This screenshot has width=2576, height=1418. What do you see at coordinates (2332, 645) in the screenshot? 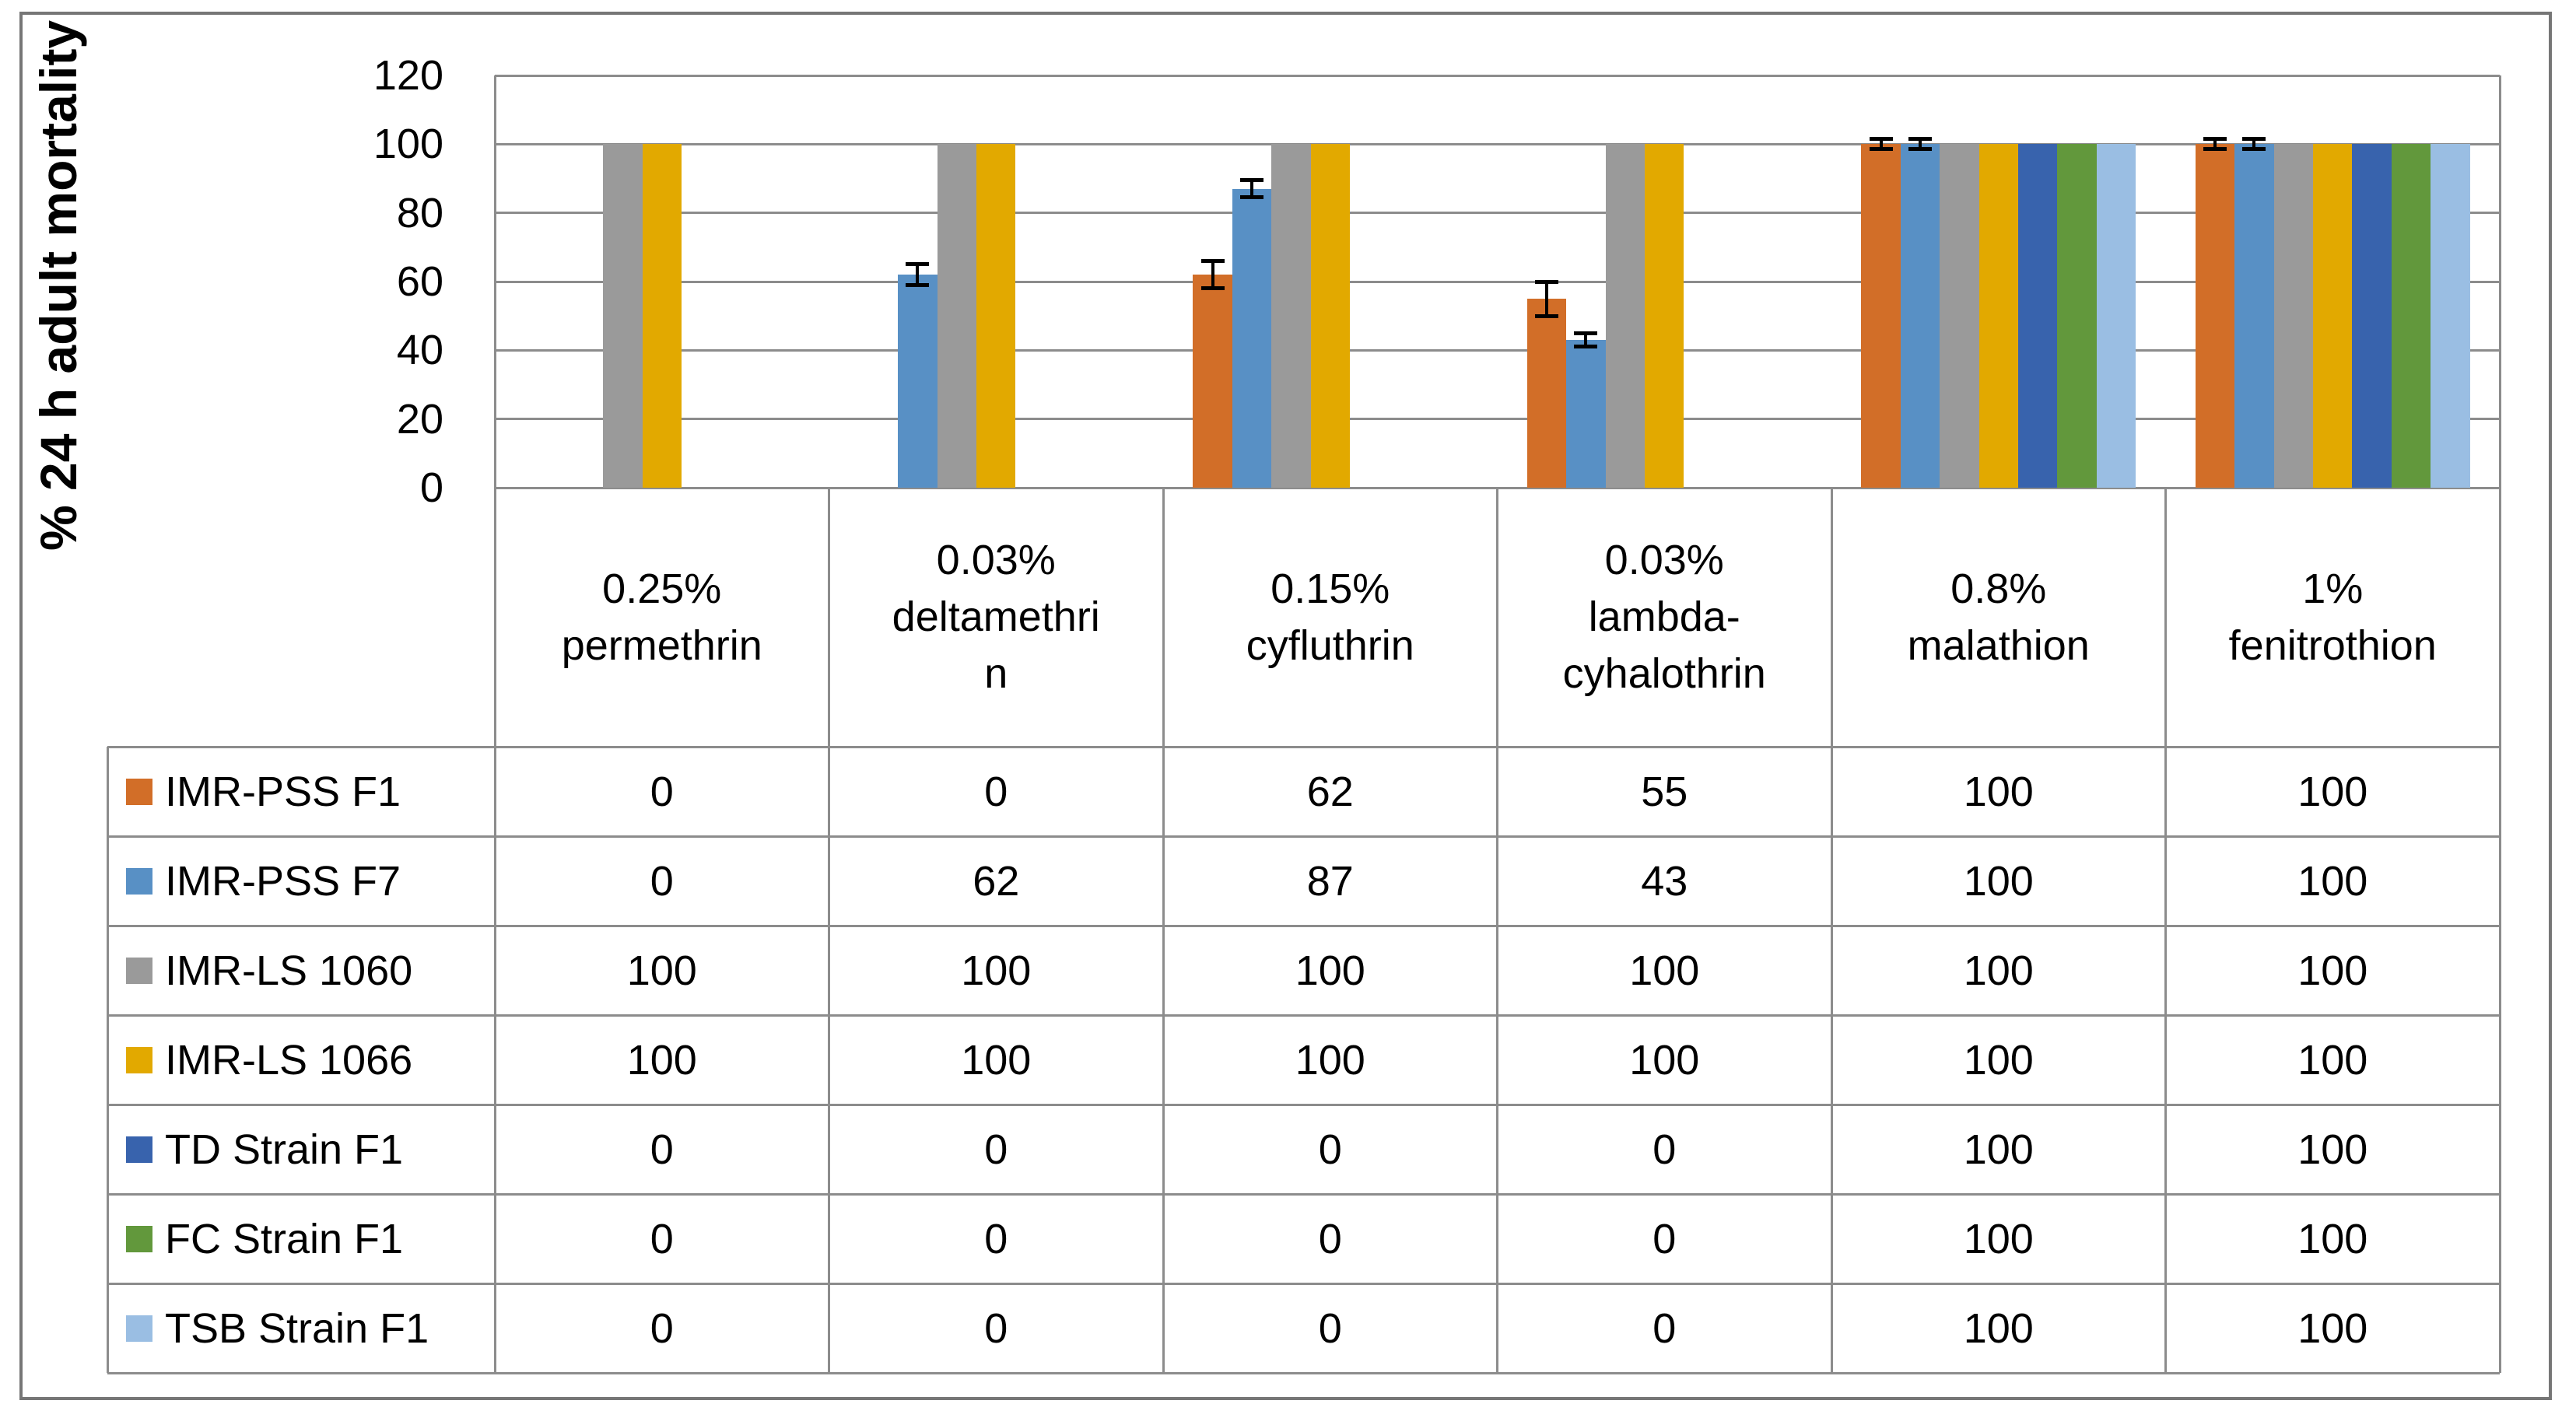
I see `category-label-line: fenitrothion` at bounding box center [2332, 645].